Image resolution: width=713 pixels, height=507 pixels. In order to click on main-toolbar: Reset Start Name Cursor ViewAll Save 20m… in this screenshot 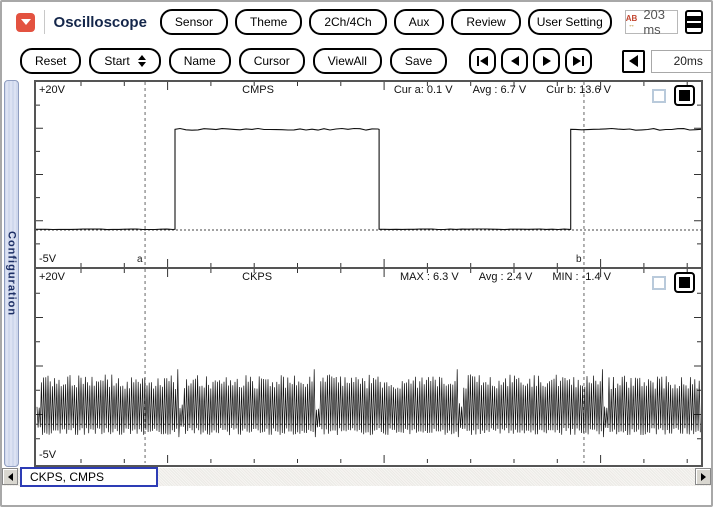, I will do `click(356, 61)`.